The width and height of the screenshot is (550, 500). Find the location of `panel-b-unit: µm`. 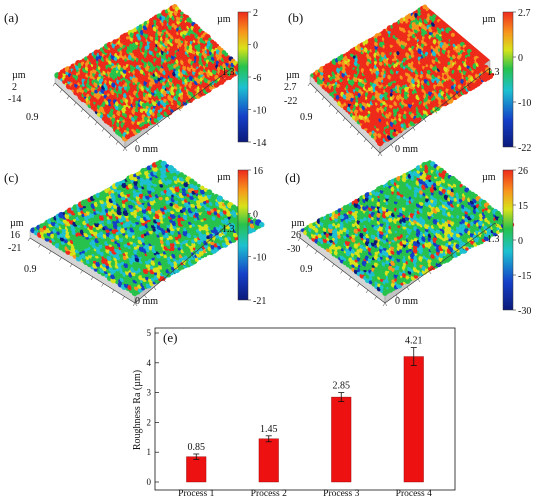

panel-b-unit: µm is located at coordinates (489, 19).